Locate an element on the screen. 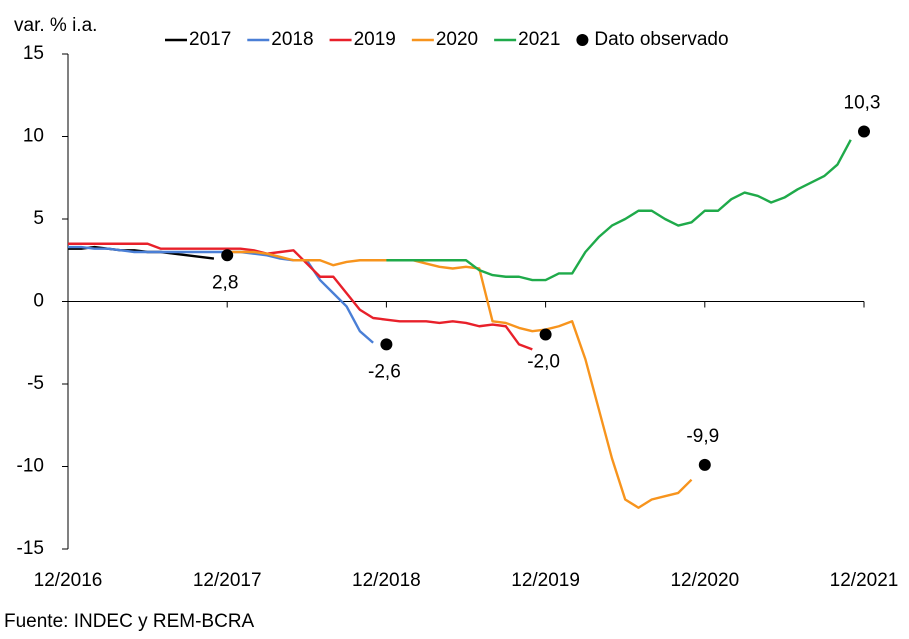 The height and width of the screenshot is (639, 909). y-tick-label: 15 is located at coordinates (33, 53).